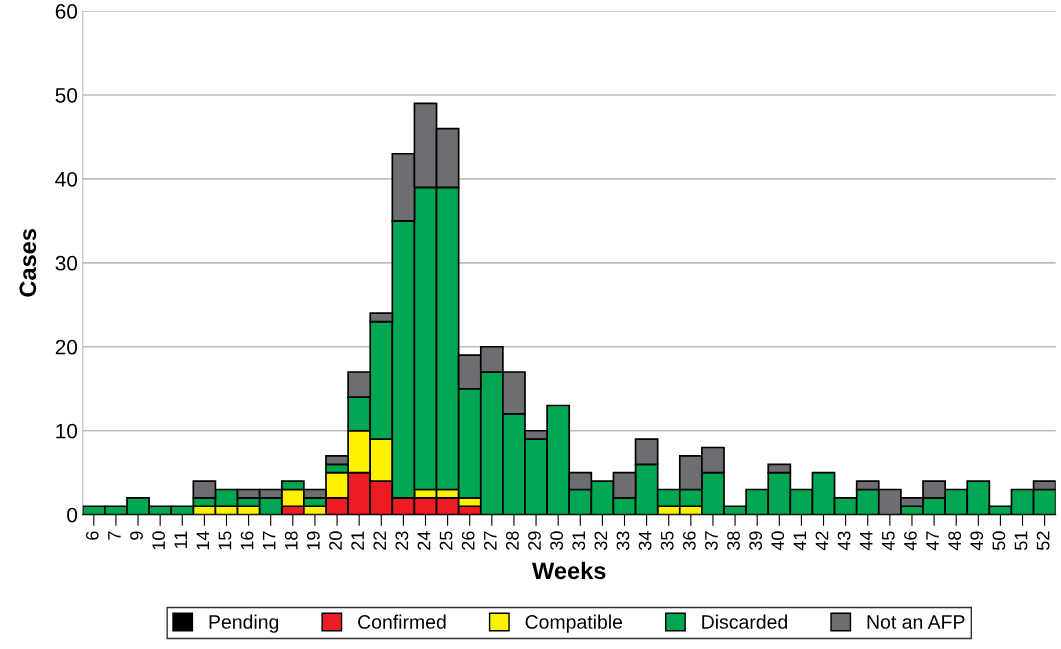 This screenshot has height=649, width=1061. I want to click on x-tick-label: 34, so click(645, 541).